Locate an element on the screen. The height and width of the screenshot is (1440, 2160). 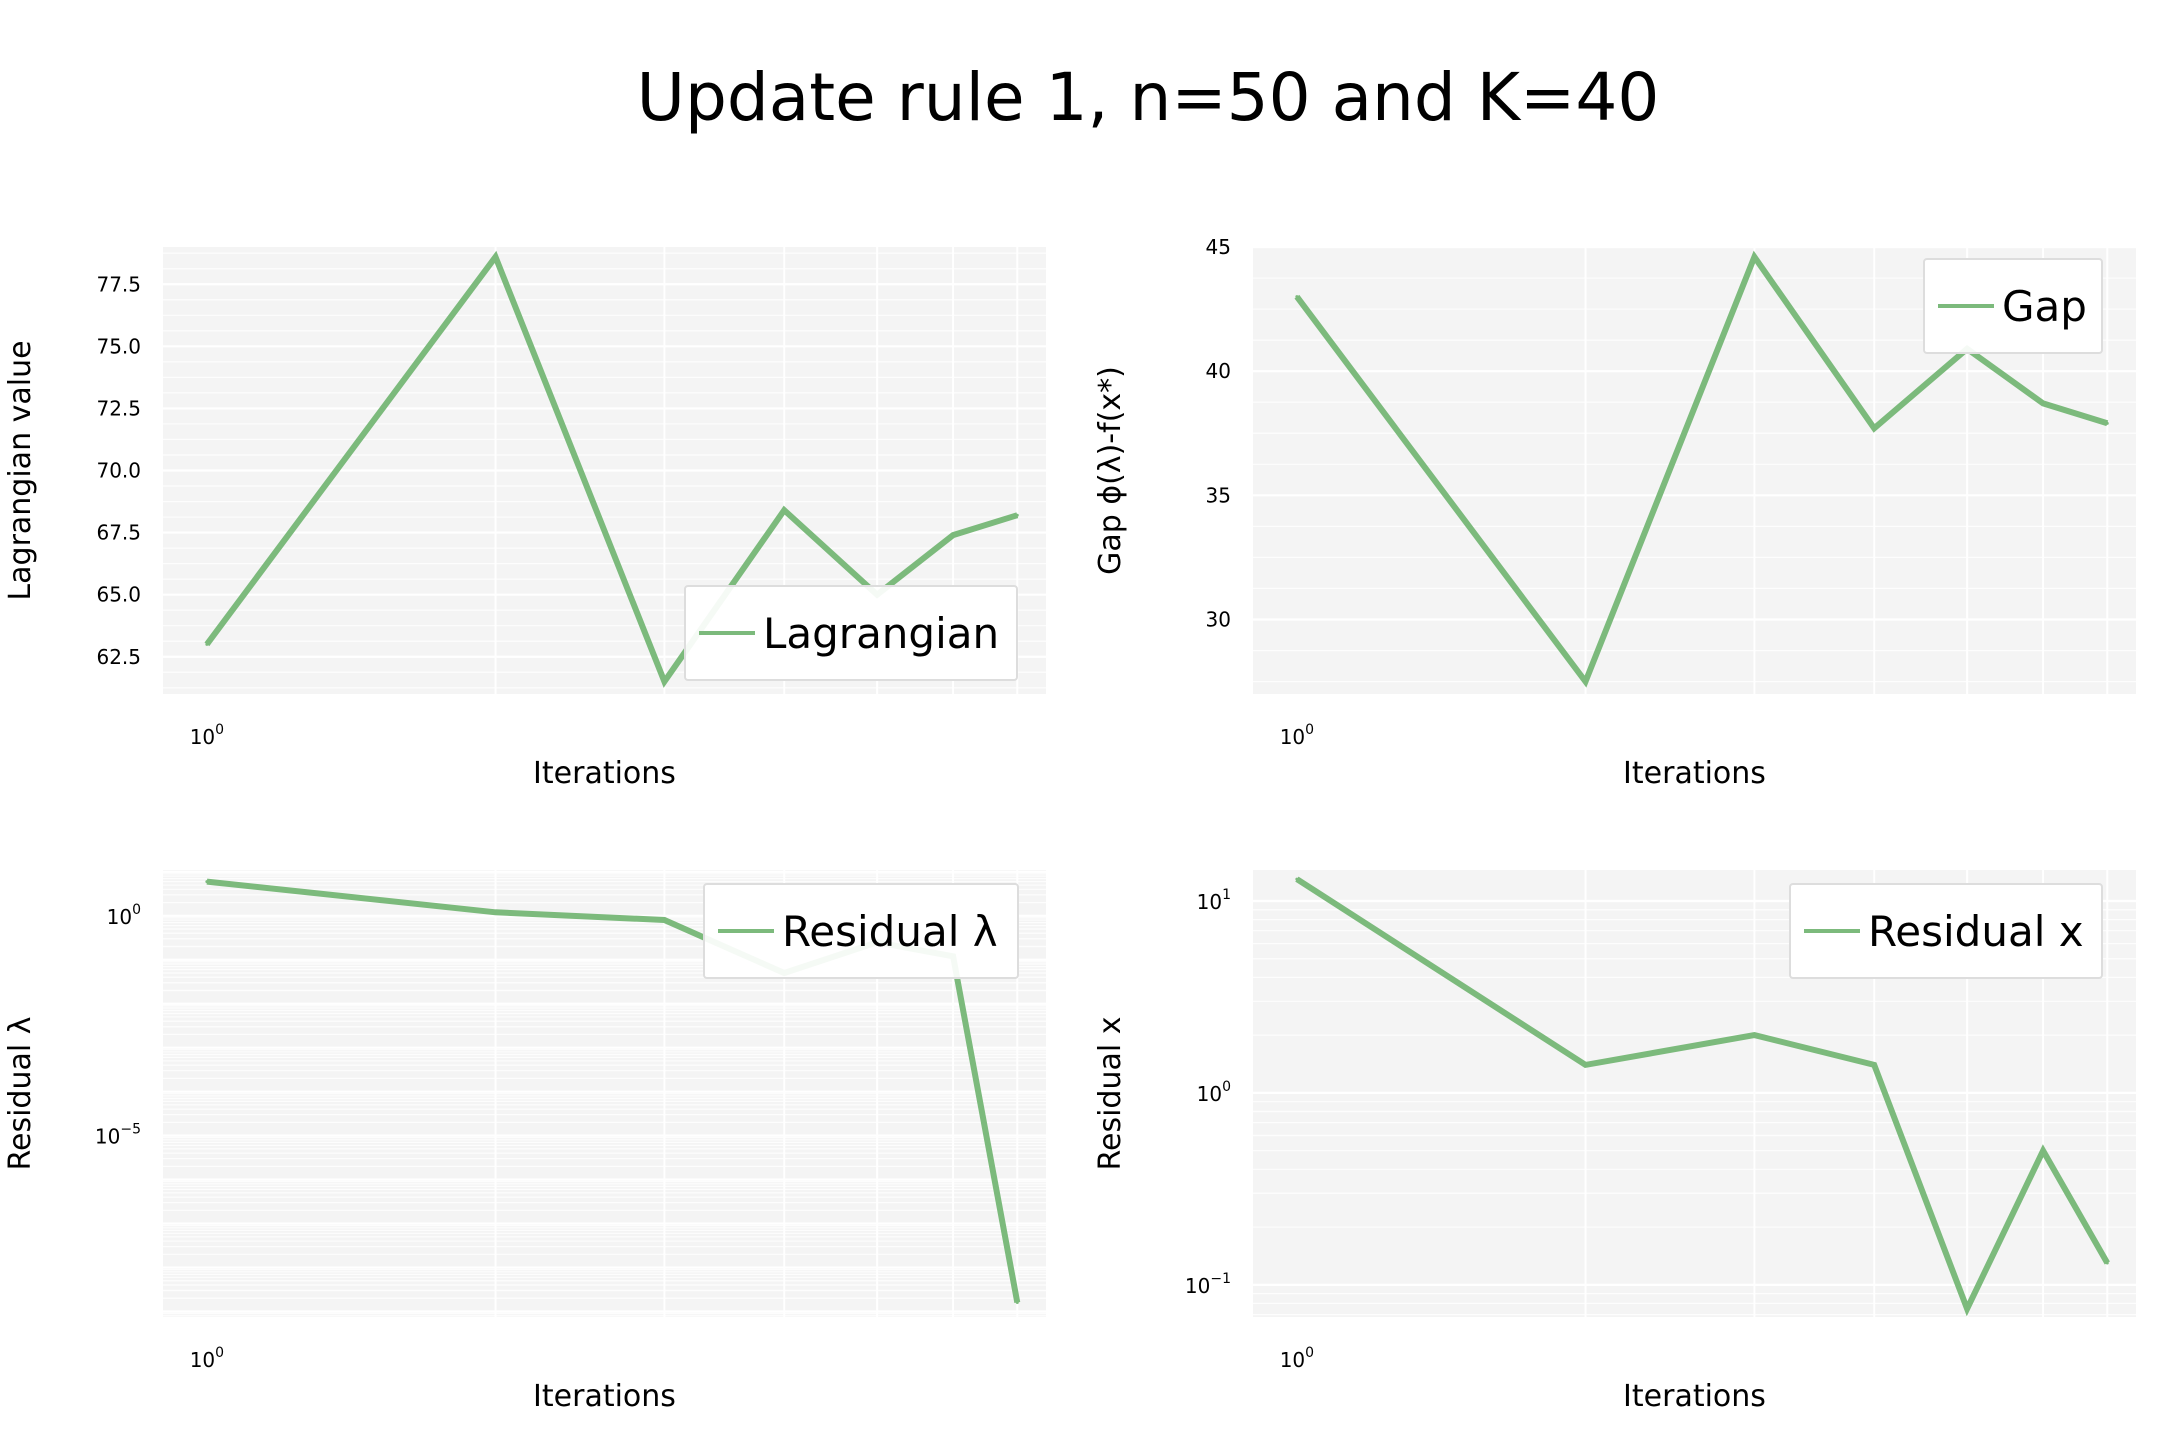
y-tick-label: 35 is located at coordinates (1218, 495).